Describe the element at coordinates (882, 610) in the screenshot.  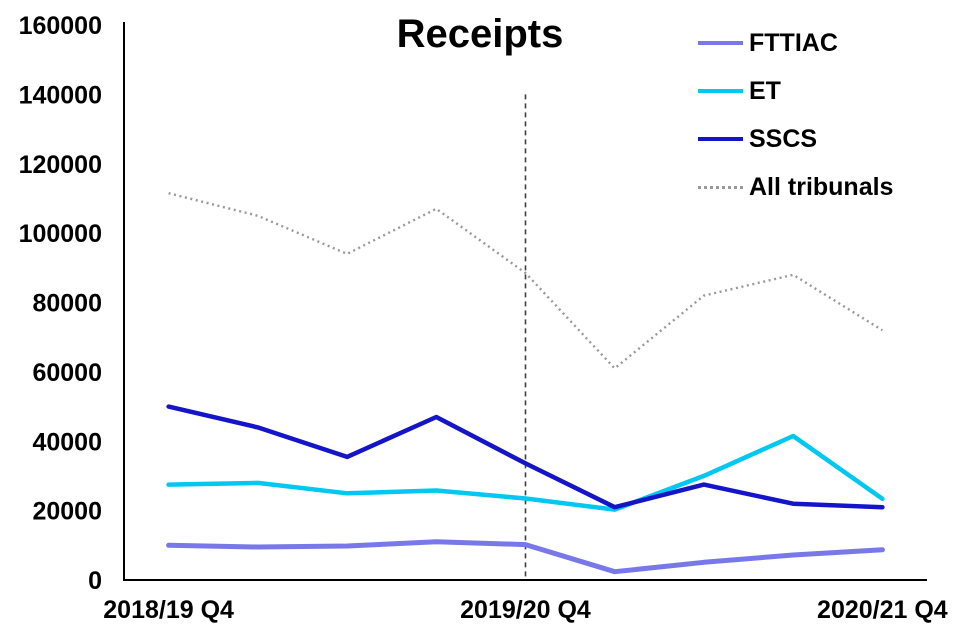
I see `x-tick-label: 2020/21 Q4` at that location.